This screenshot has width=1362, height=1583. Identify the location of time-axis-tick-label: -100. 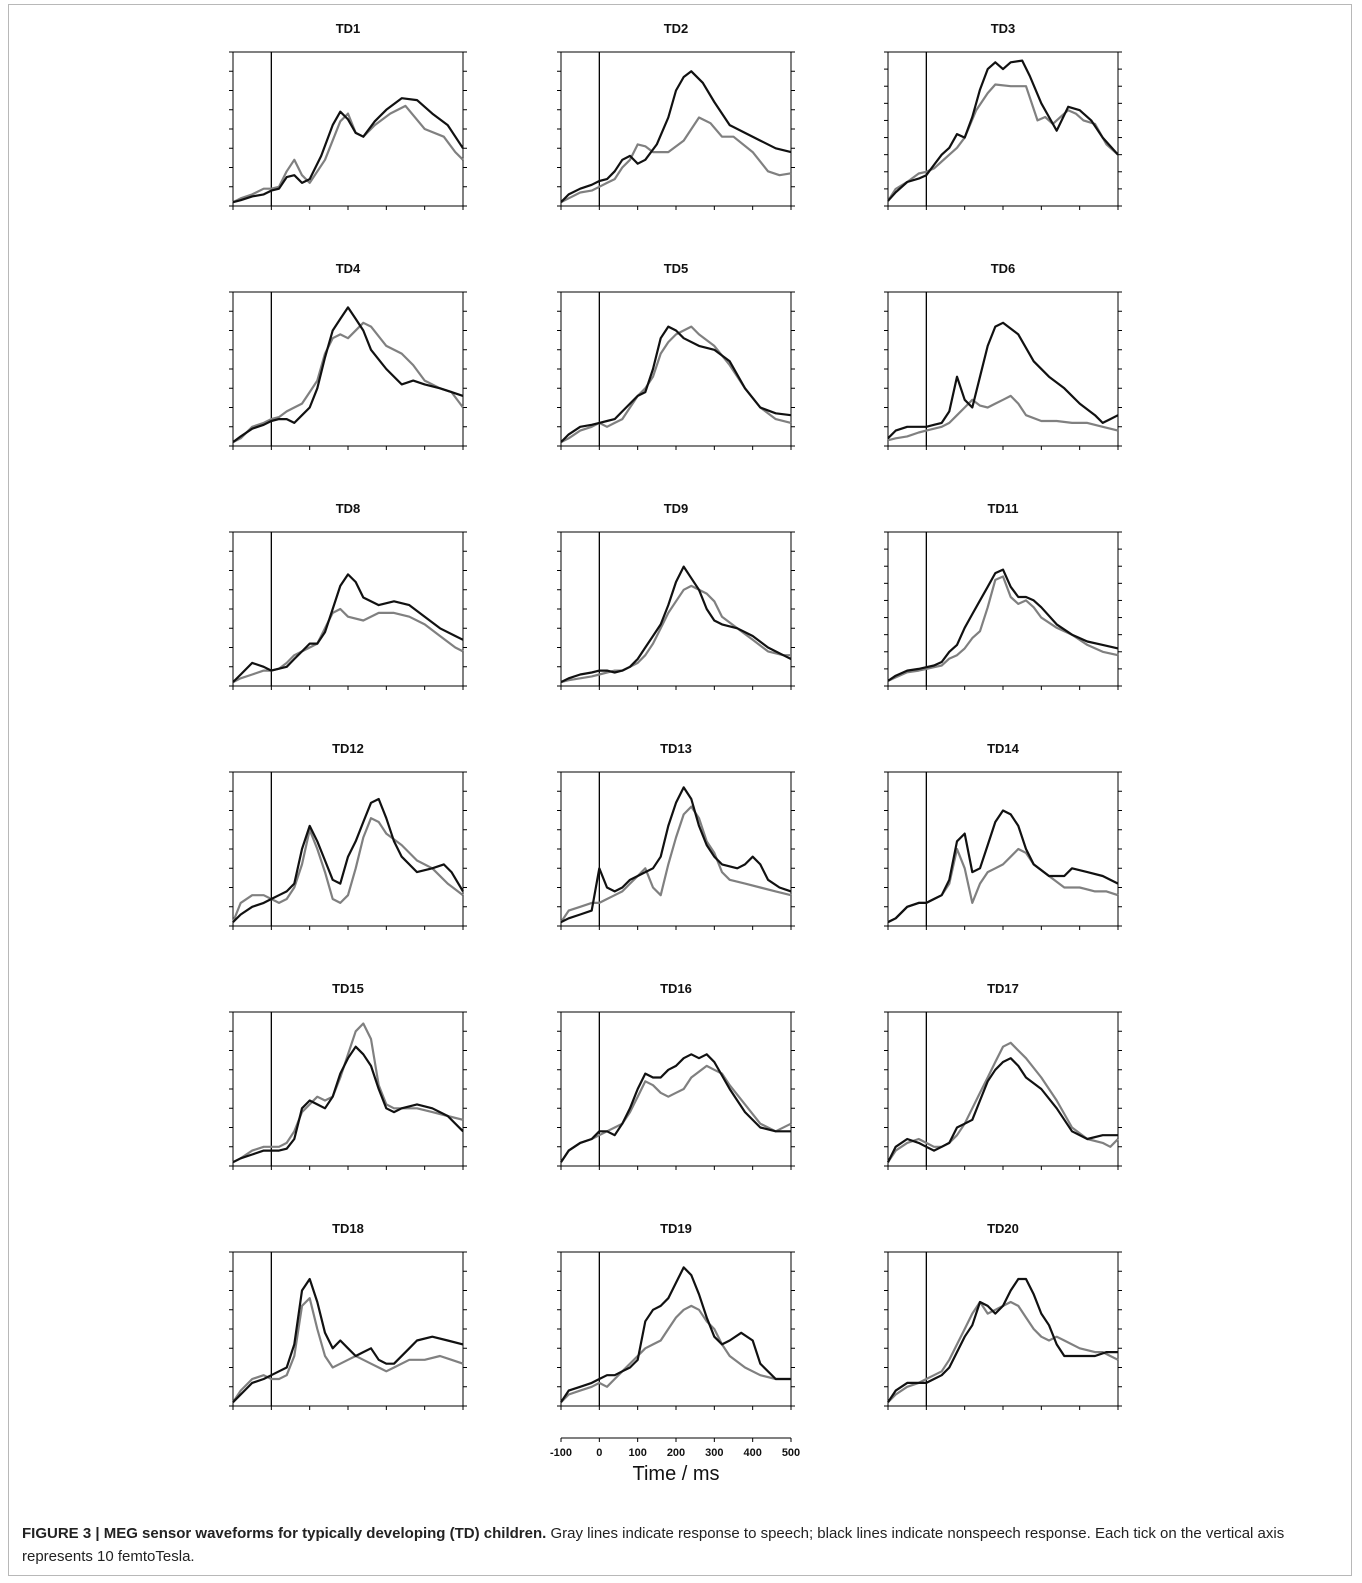
(561, 1453).